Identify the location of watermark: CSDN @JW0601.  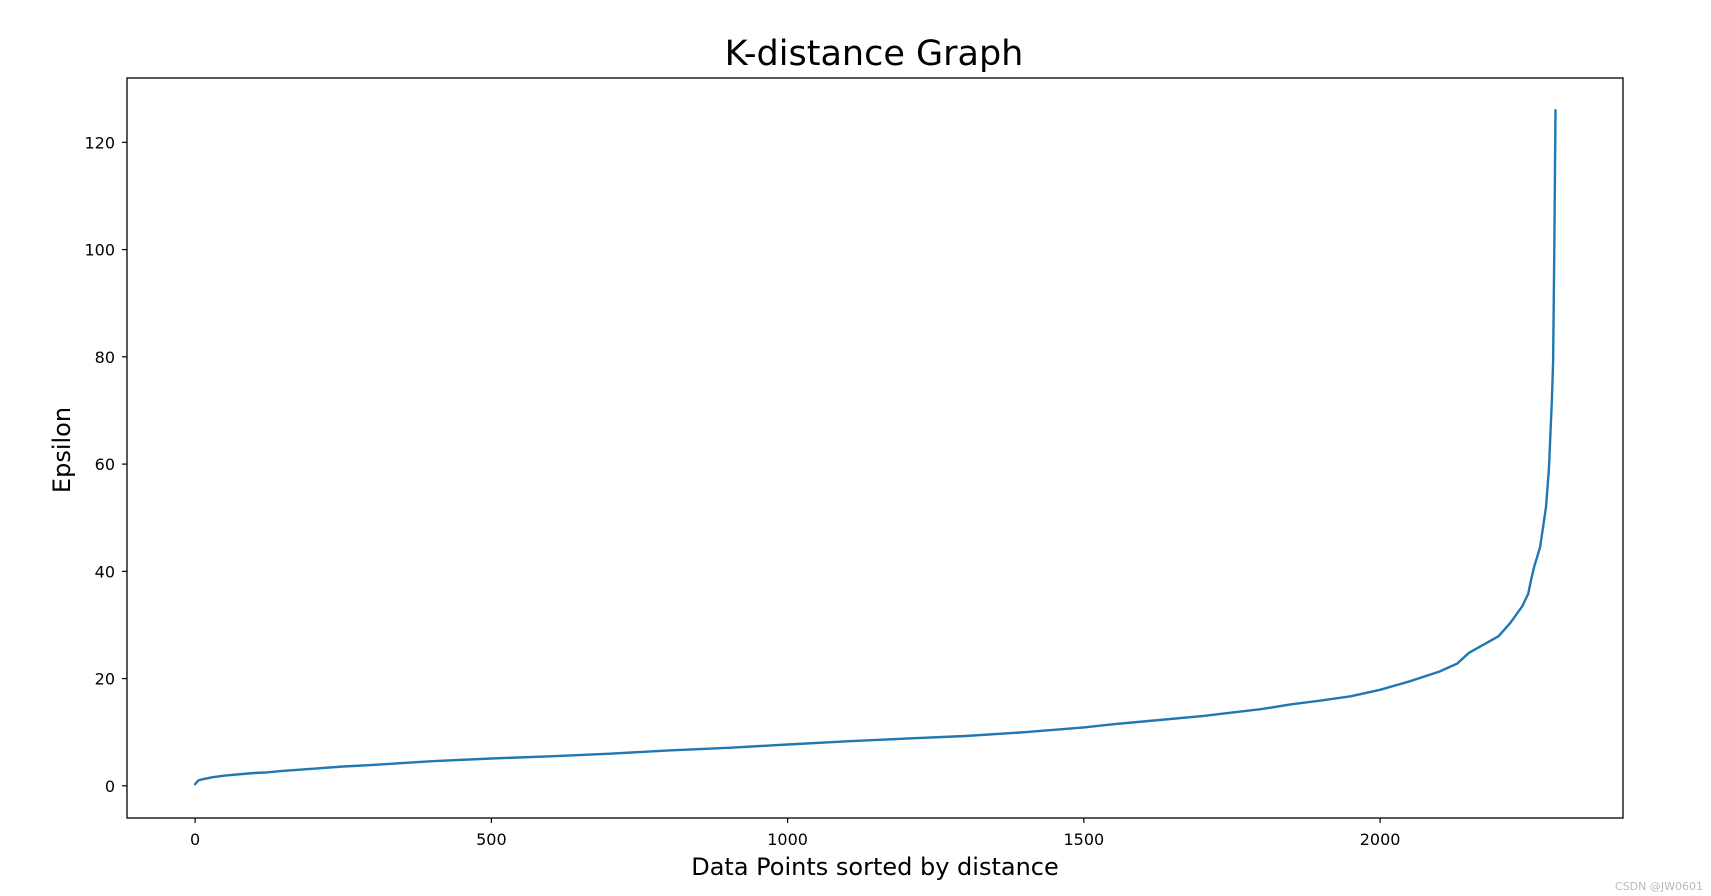
(1659, 886).